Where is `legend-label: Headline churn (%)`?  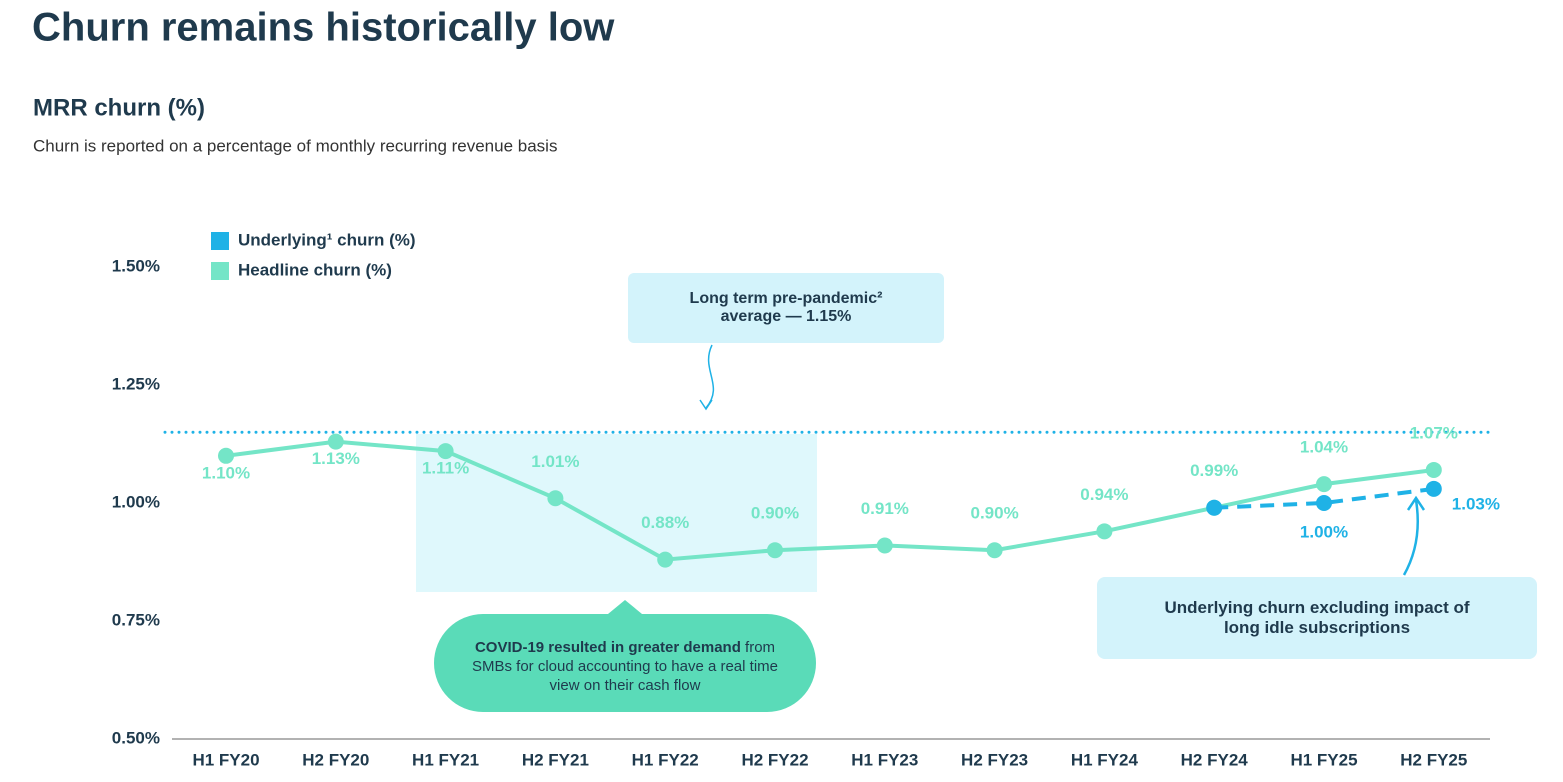
legend-label: Headline churn (%) is located at coordinates (315, 269).